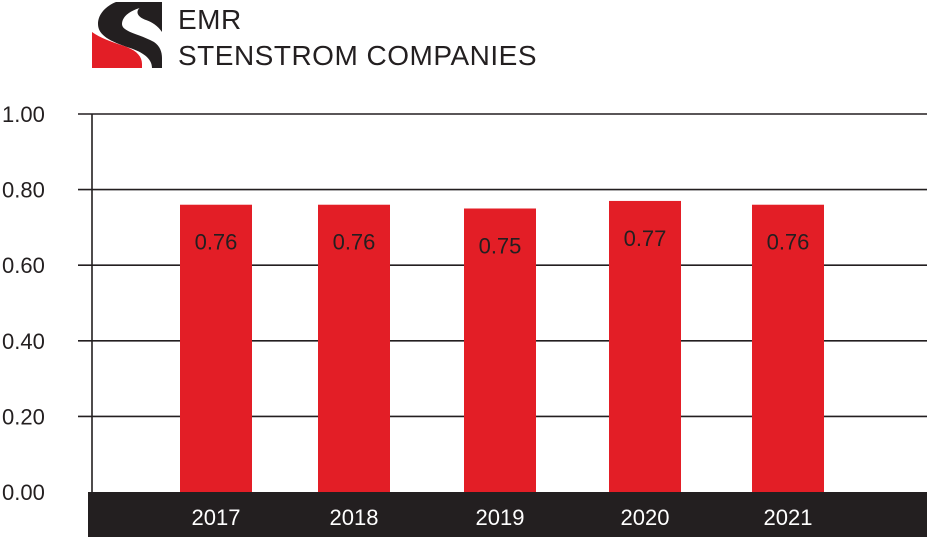  Describe the element at coordinates (23, 492) in the screenshot. I see `y-tick-label: 0.00` at that location.